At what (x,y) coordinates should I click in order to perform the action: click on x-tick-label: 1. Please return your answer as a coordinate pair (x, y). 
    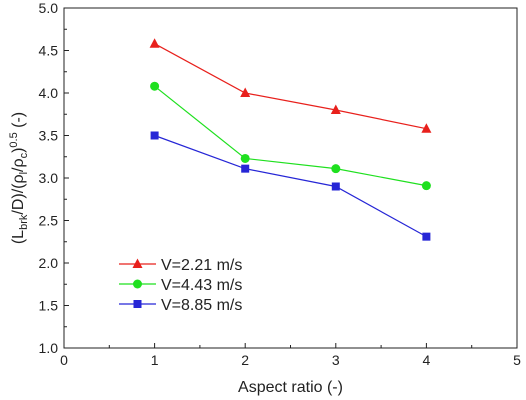
    Looking at the image, I should click on (155, 360).